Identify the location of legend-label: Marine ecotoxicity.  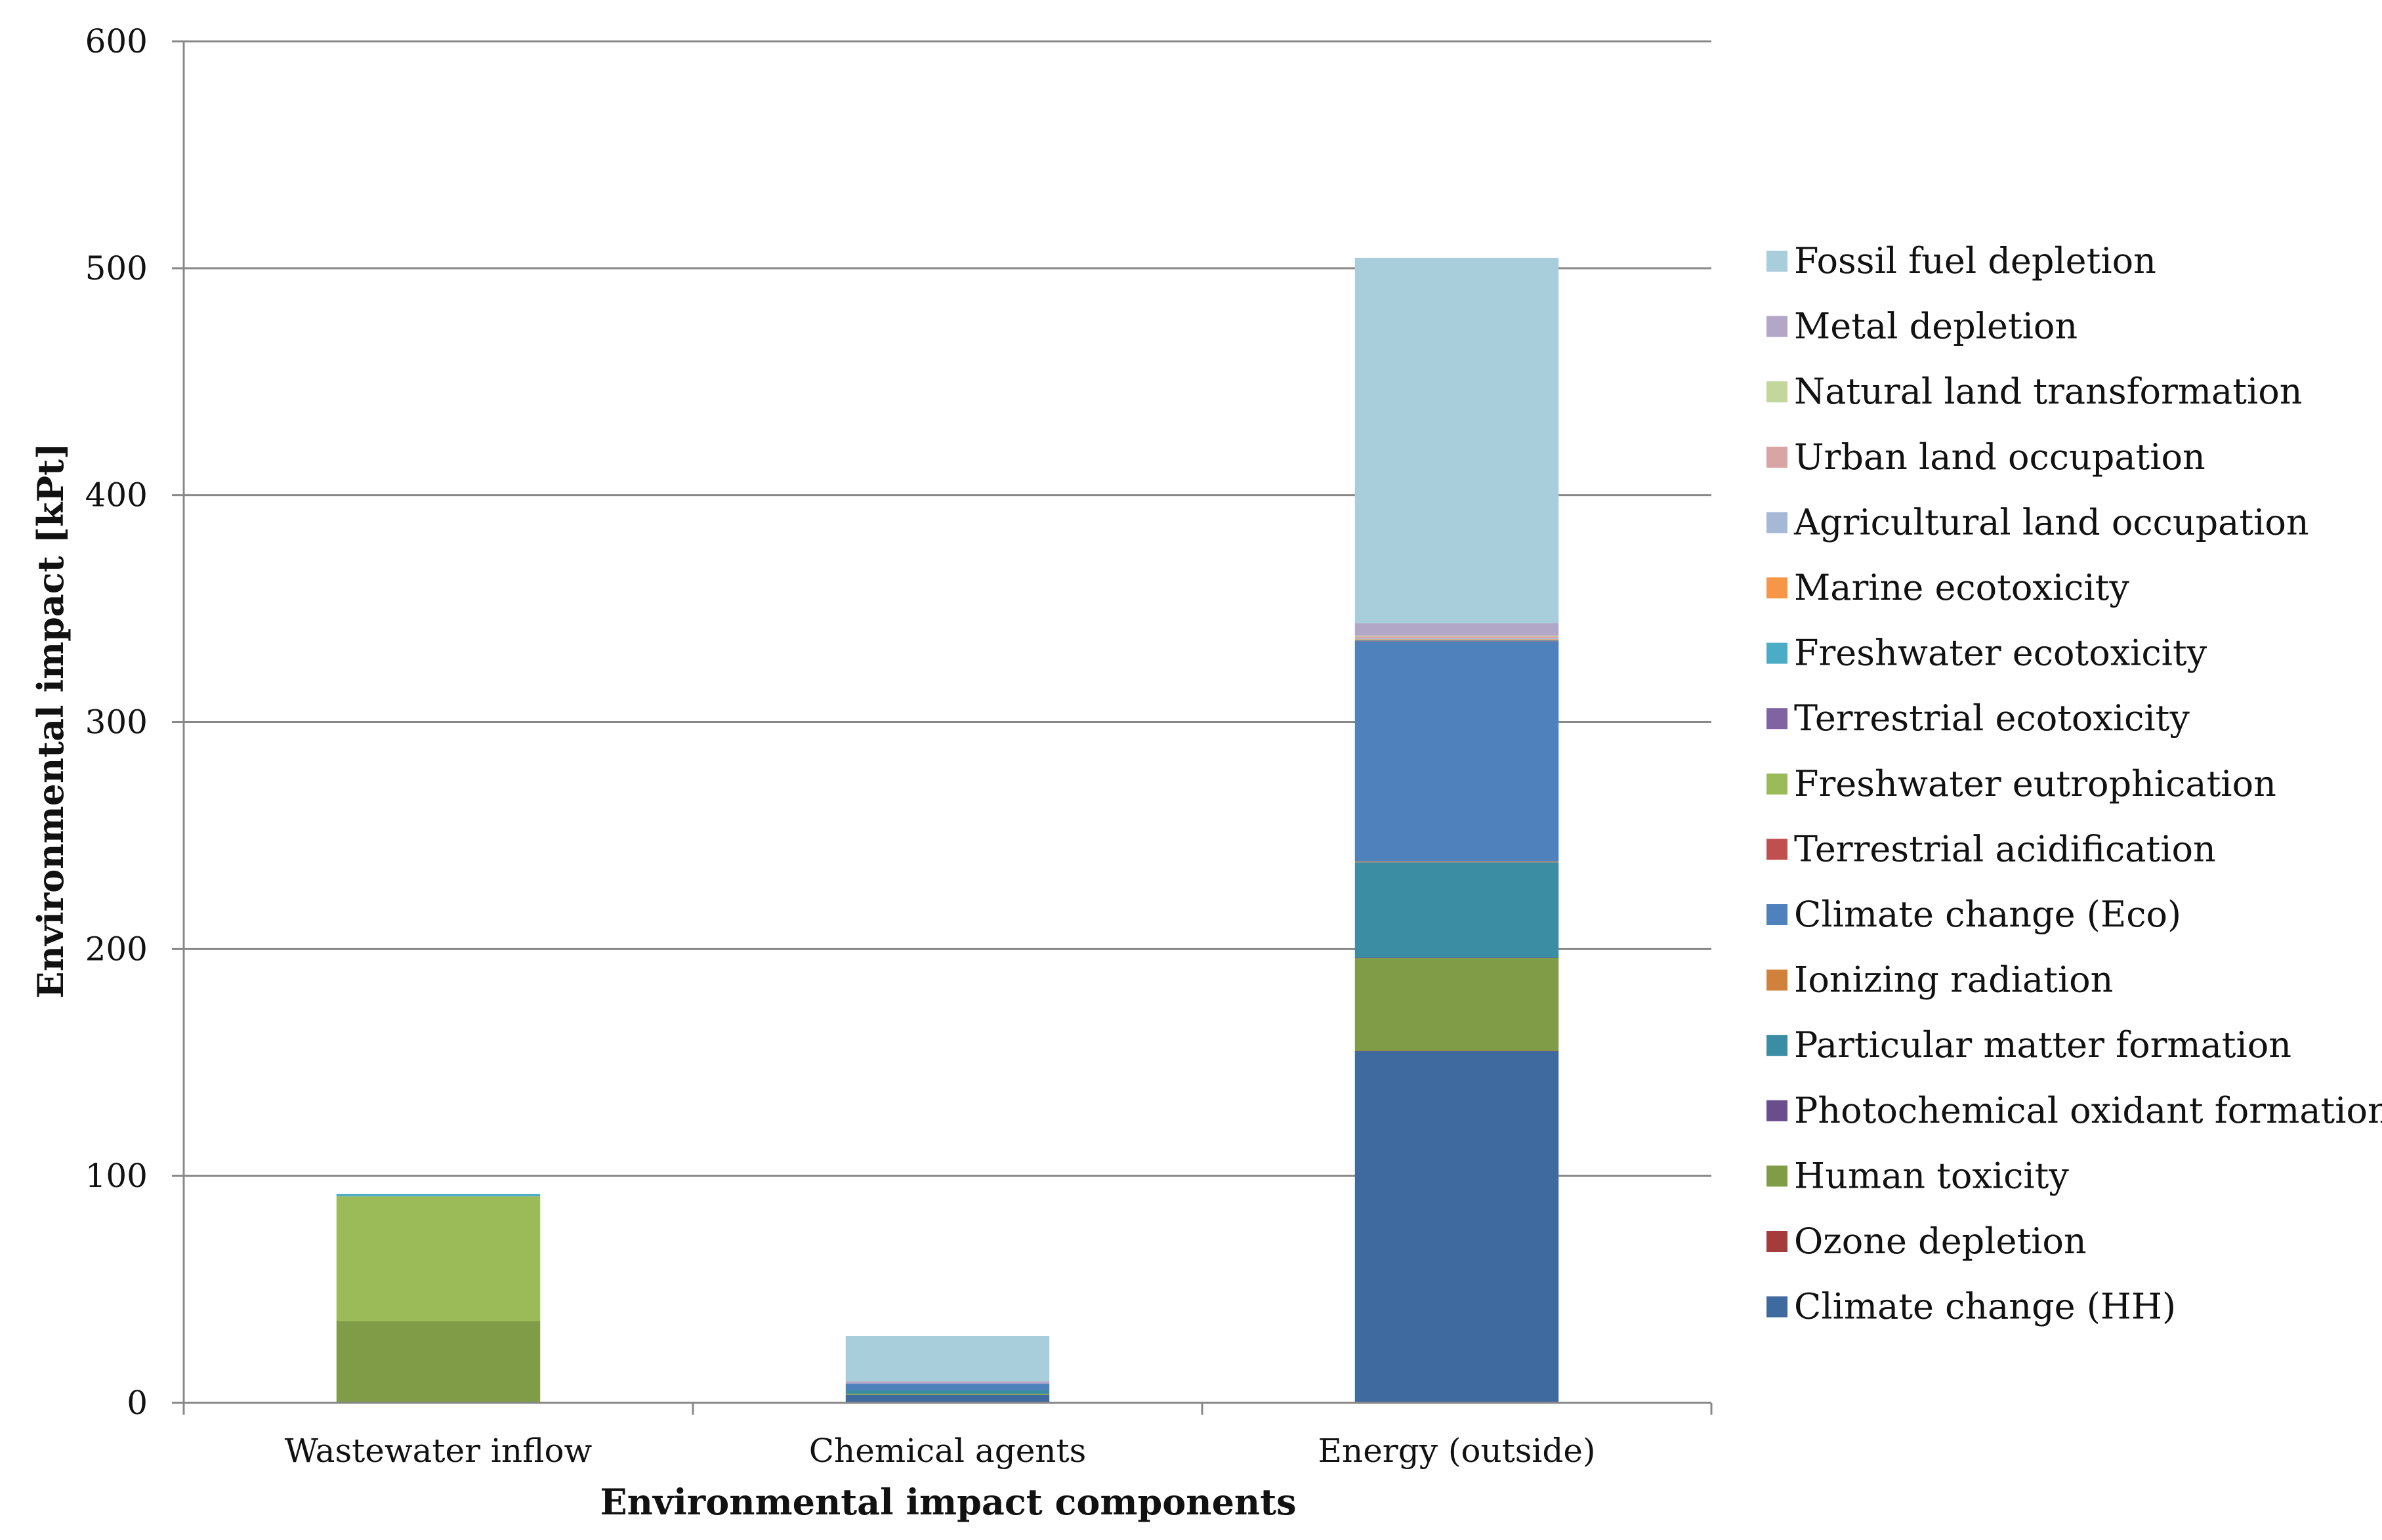
(1961, 587).